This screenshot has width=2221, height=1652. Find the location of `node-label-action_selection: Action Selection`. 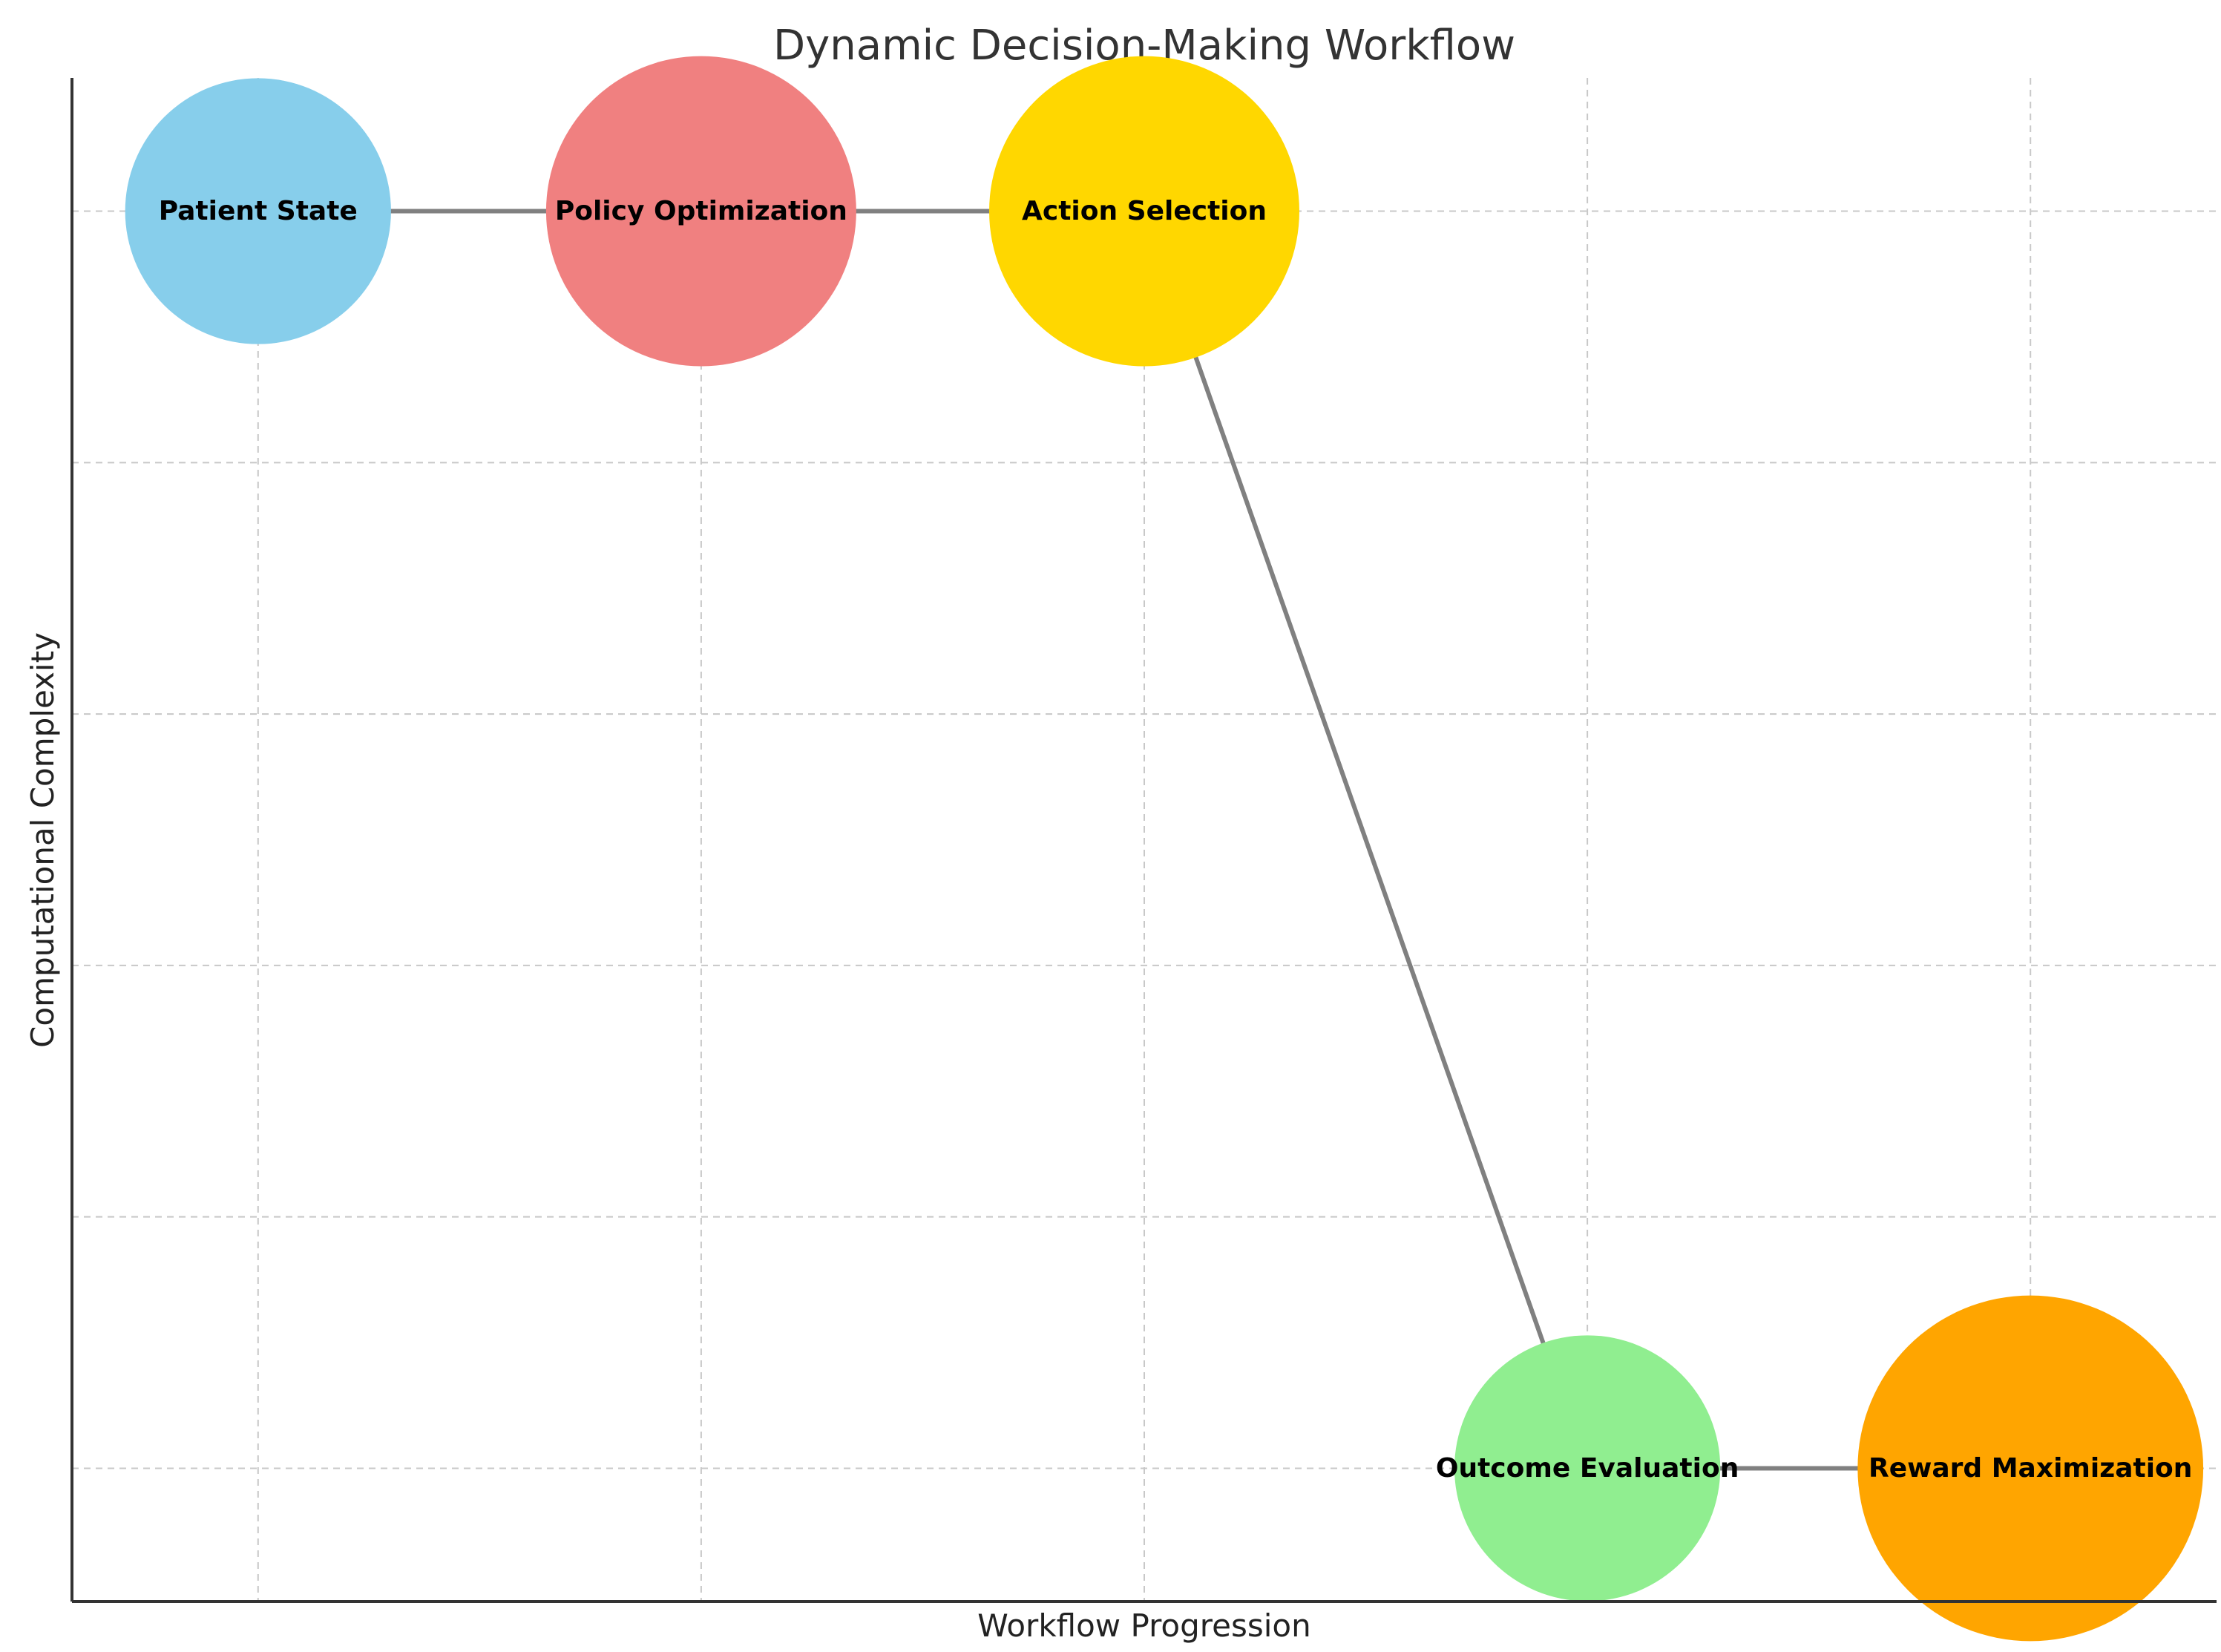

node-label-action_selection: Action Selection is located at coordinates (1144, 211).